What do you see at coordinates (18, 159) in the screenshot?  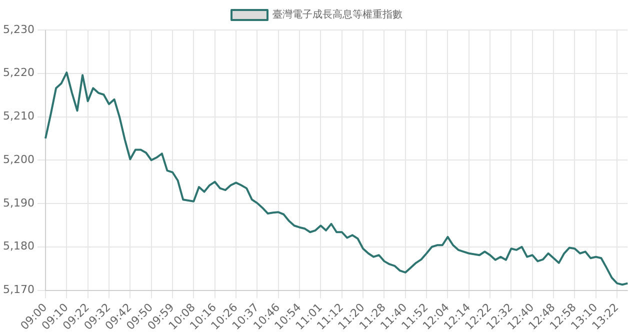 I see `y-tick-label: 5,200` at bounding box center [18, 159].